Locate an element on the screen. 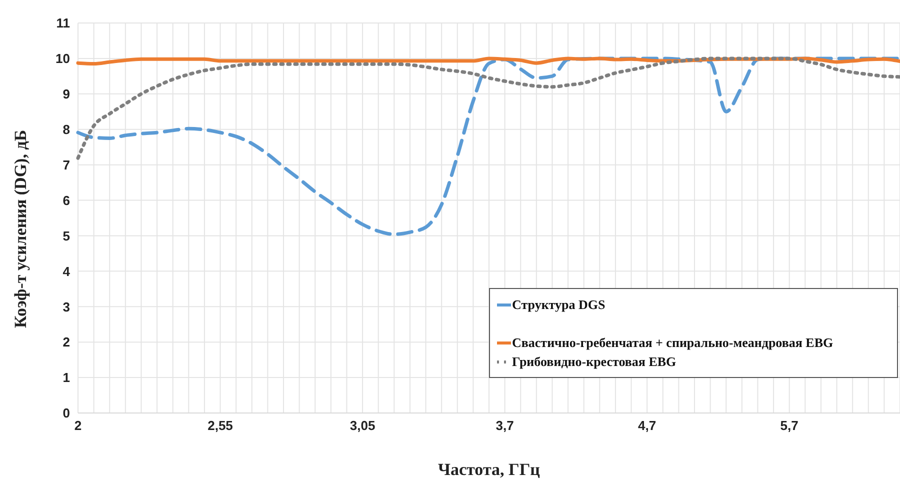  x-tick-label: 2,55 is located at coordinates (220, 426).